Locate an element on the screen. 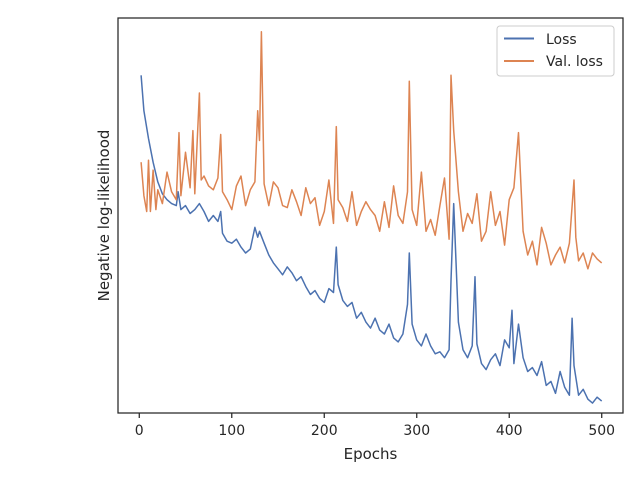  x-tick-label: 100 is located at coordinates (231, 431).